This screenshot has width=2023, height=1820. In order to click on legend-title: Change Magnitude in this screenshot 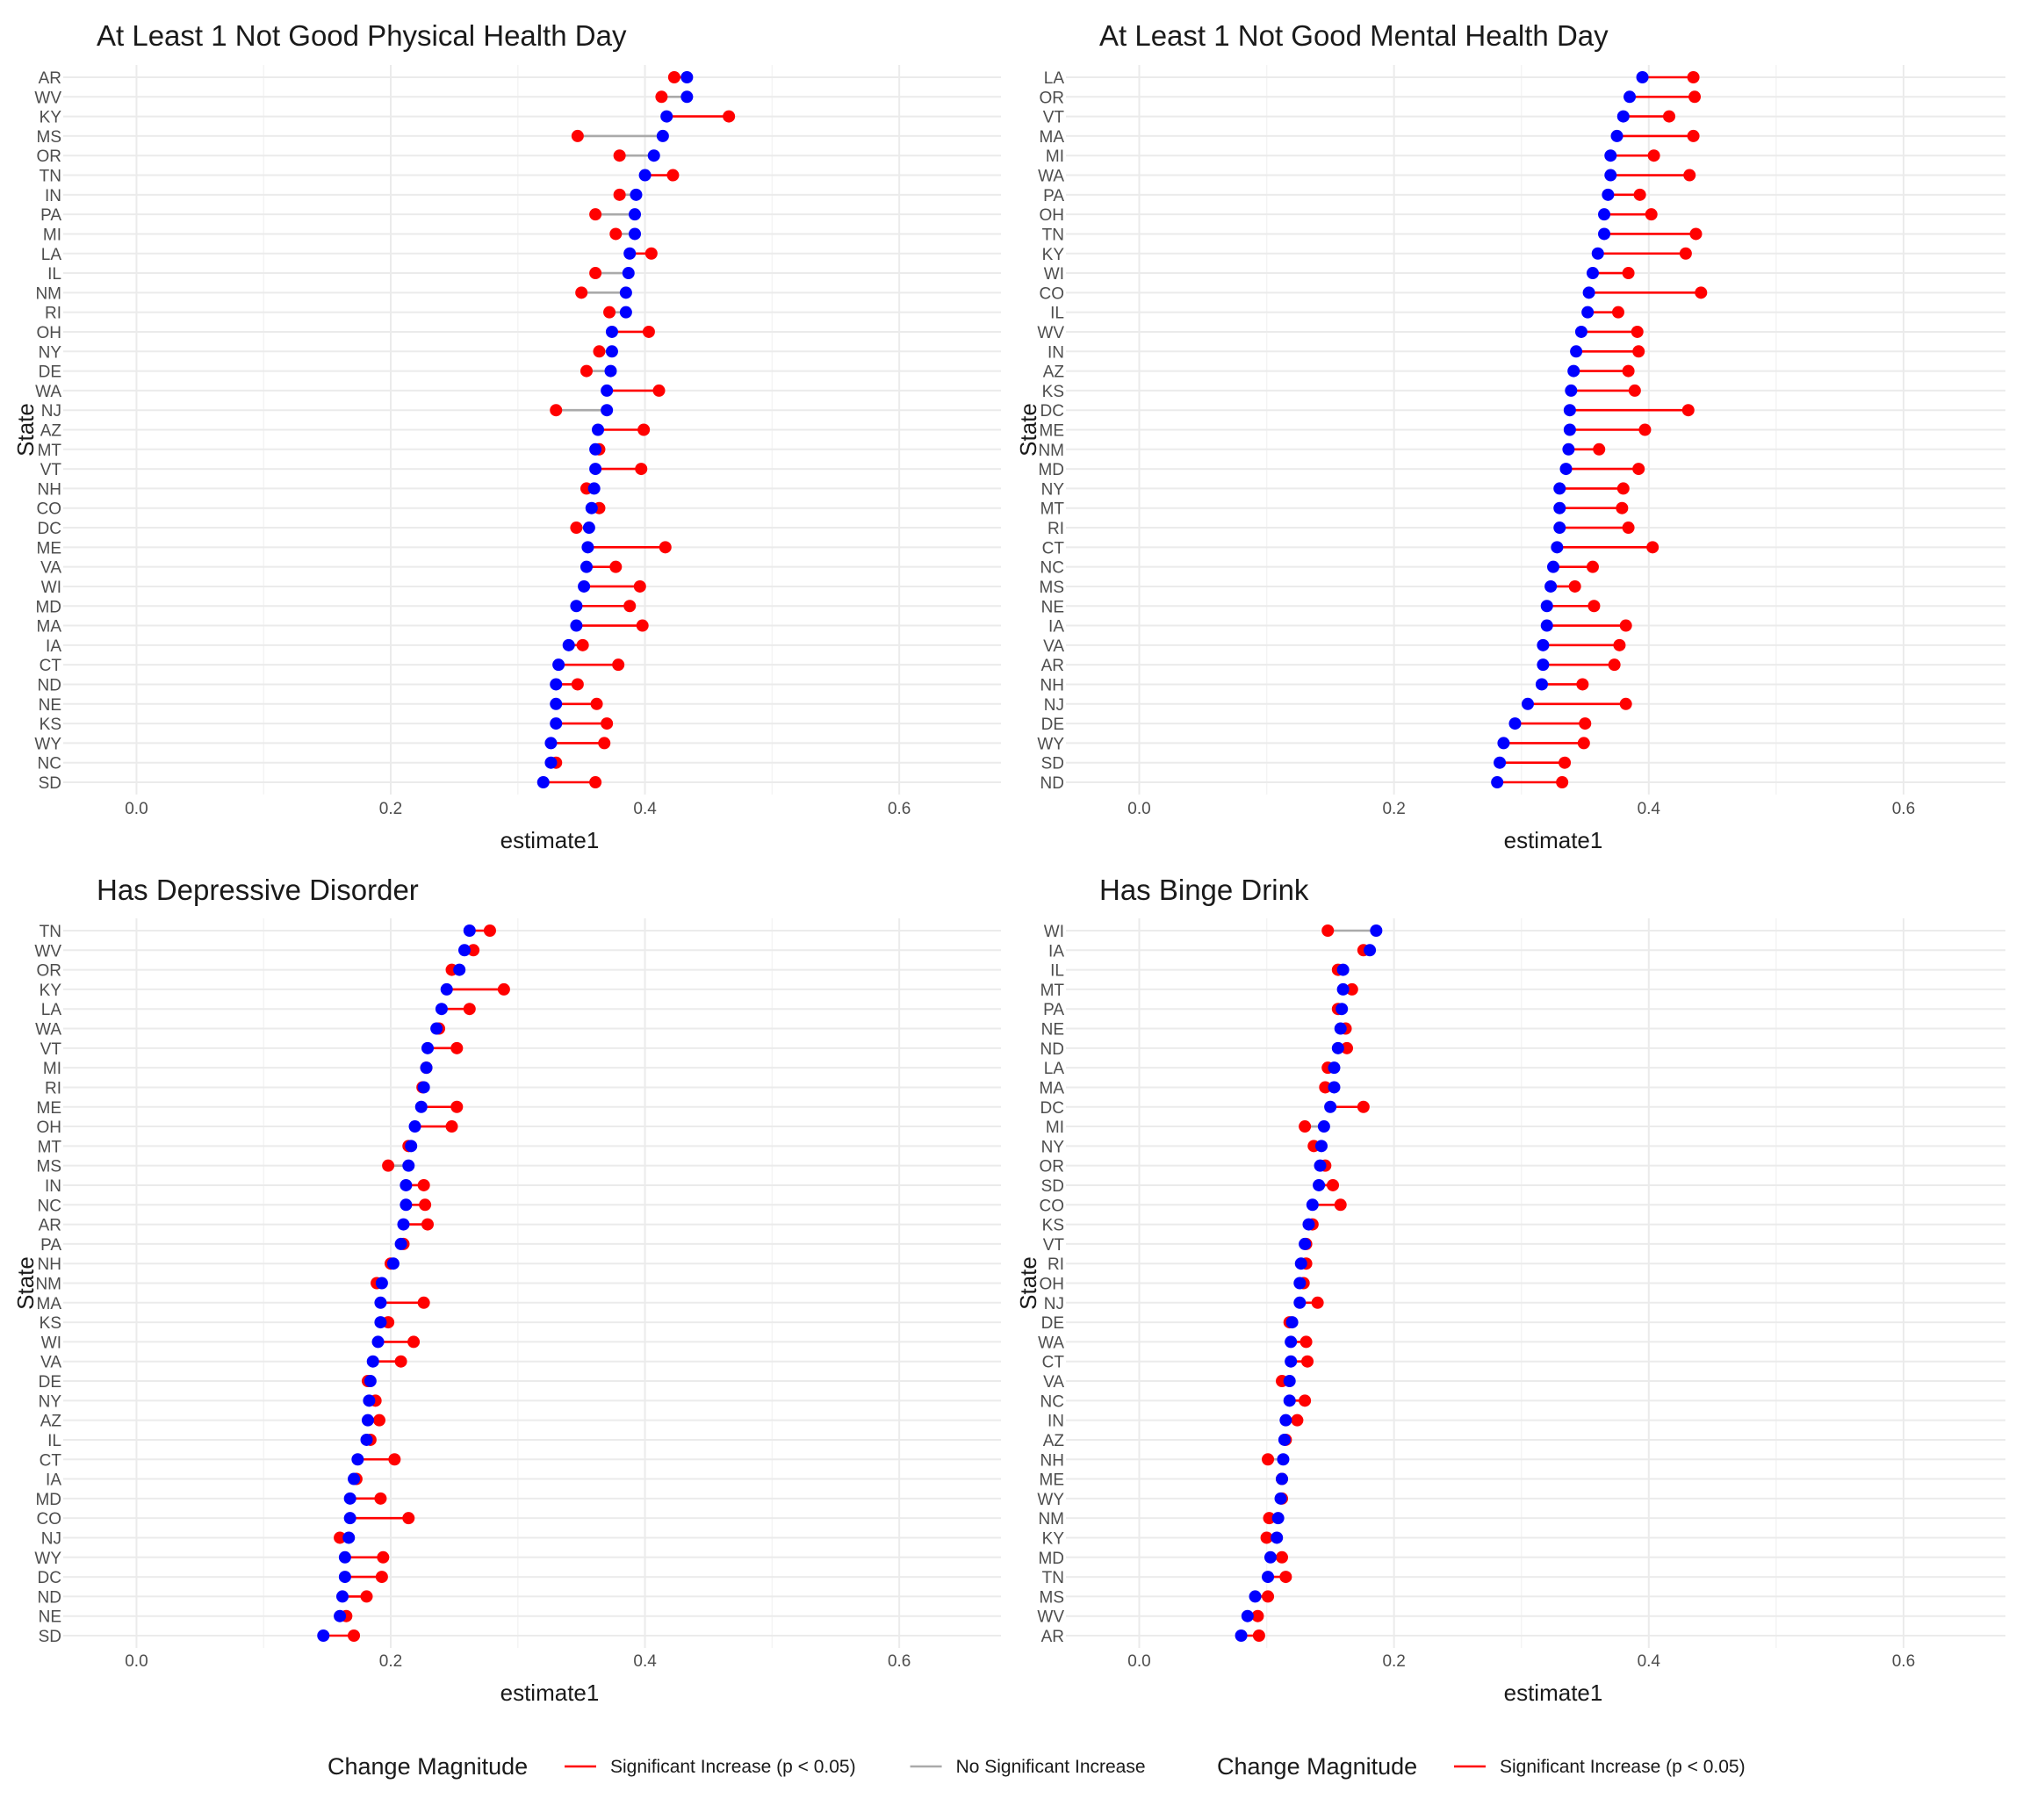, I will do `click(428, 1766)`.